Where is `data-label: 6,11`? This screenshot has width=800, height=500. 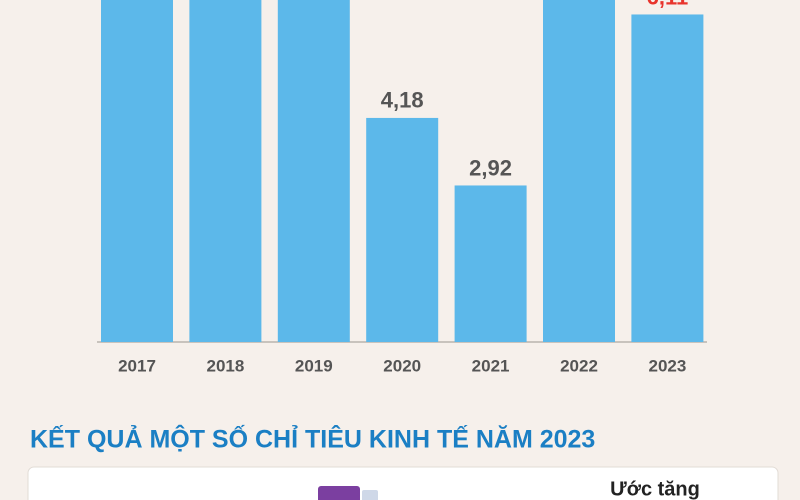
data-label: 6,11 is located at coordinates (668, 4).